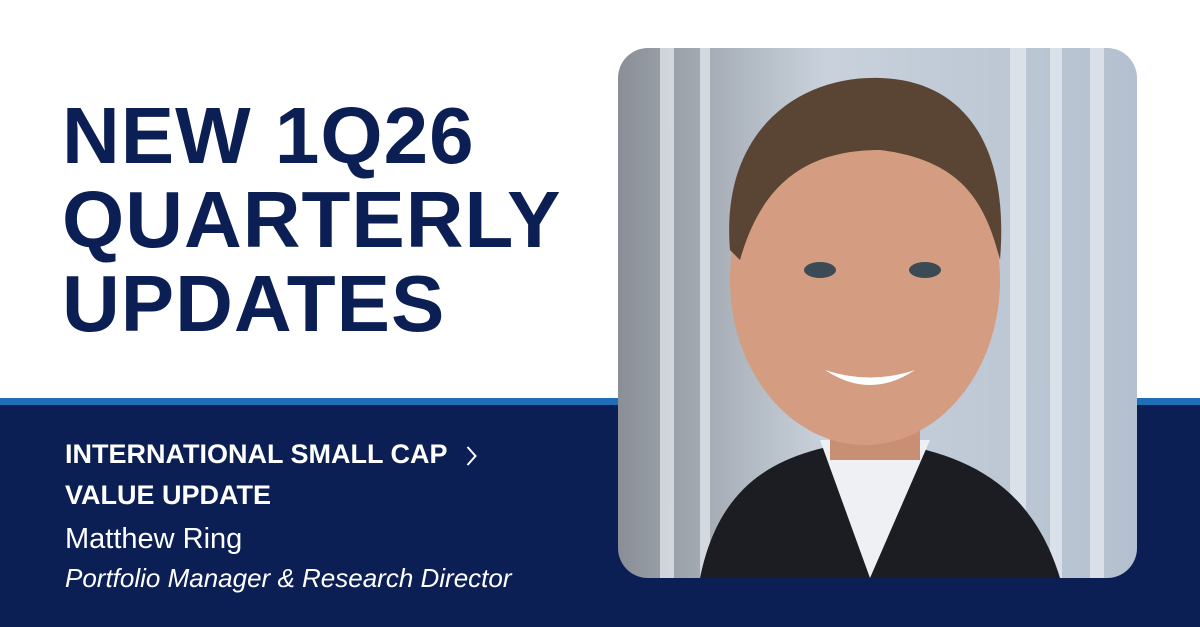 This screenshot has width=1200, height=627. Describe the element at coordinates (600, 401) in the screenshot. I see `accent-stripe` at that location.